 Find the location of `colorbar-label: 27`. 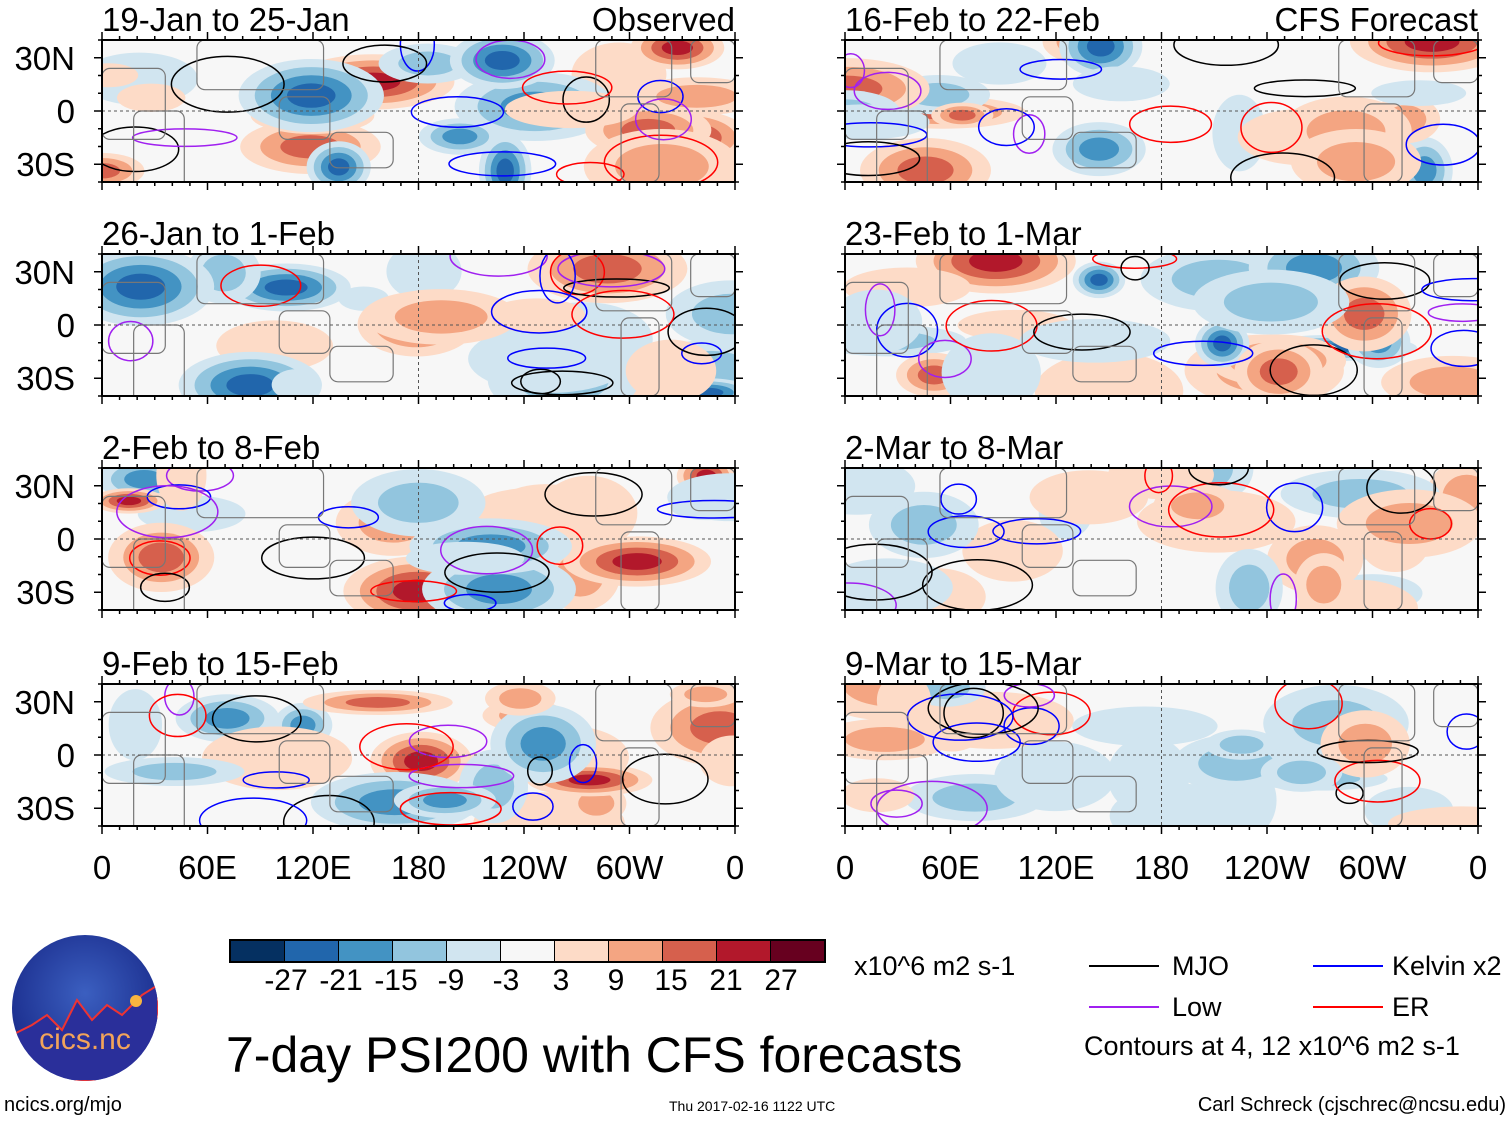

colorbar-label: 27 is located at coordinates (781, 980).